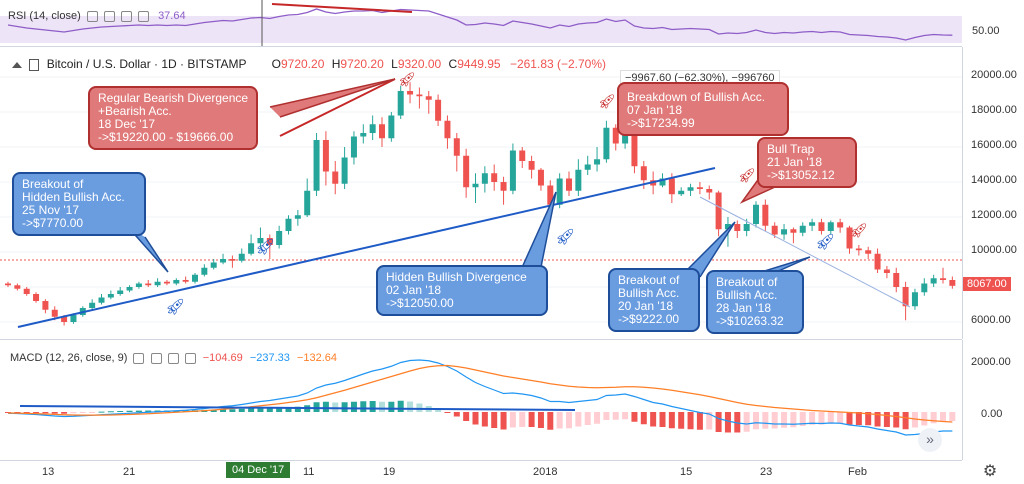 This screenshot has height=484, width=1024. I want to click on price-axis-label: 14000.00, so click(994, 180).